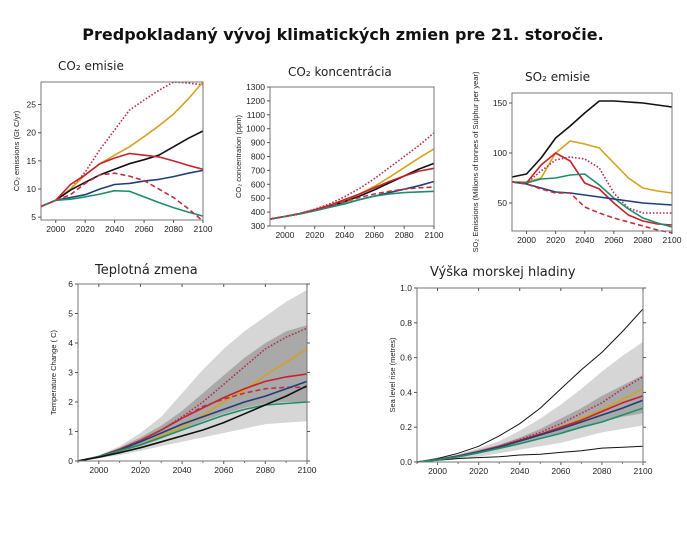  I want to click on y-tick-label: 1200, so click(255, 101).